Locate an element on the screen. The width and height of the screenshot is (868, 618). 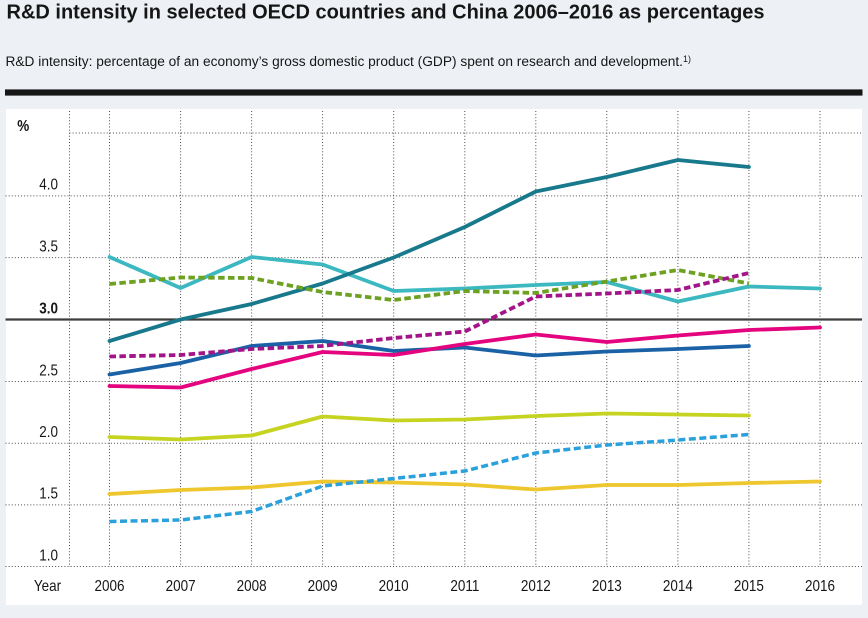
svg-text: 2012 is located at coordinates (536, 586).